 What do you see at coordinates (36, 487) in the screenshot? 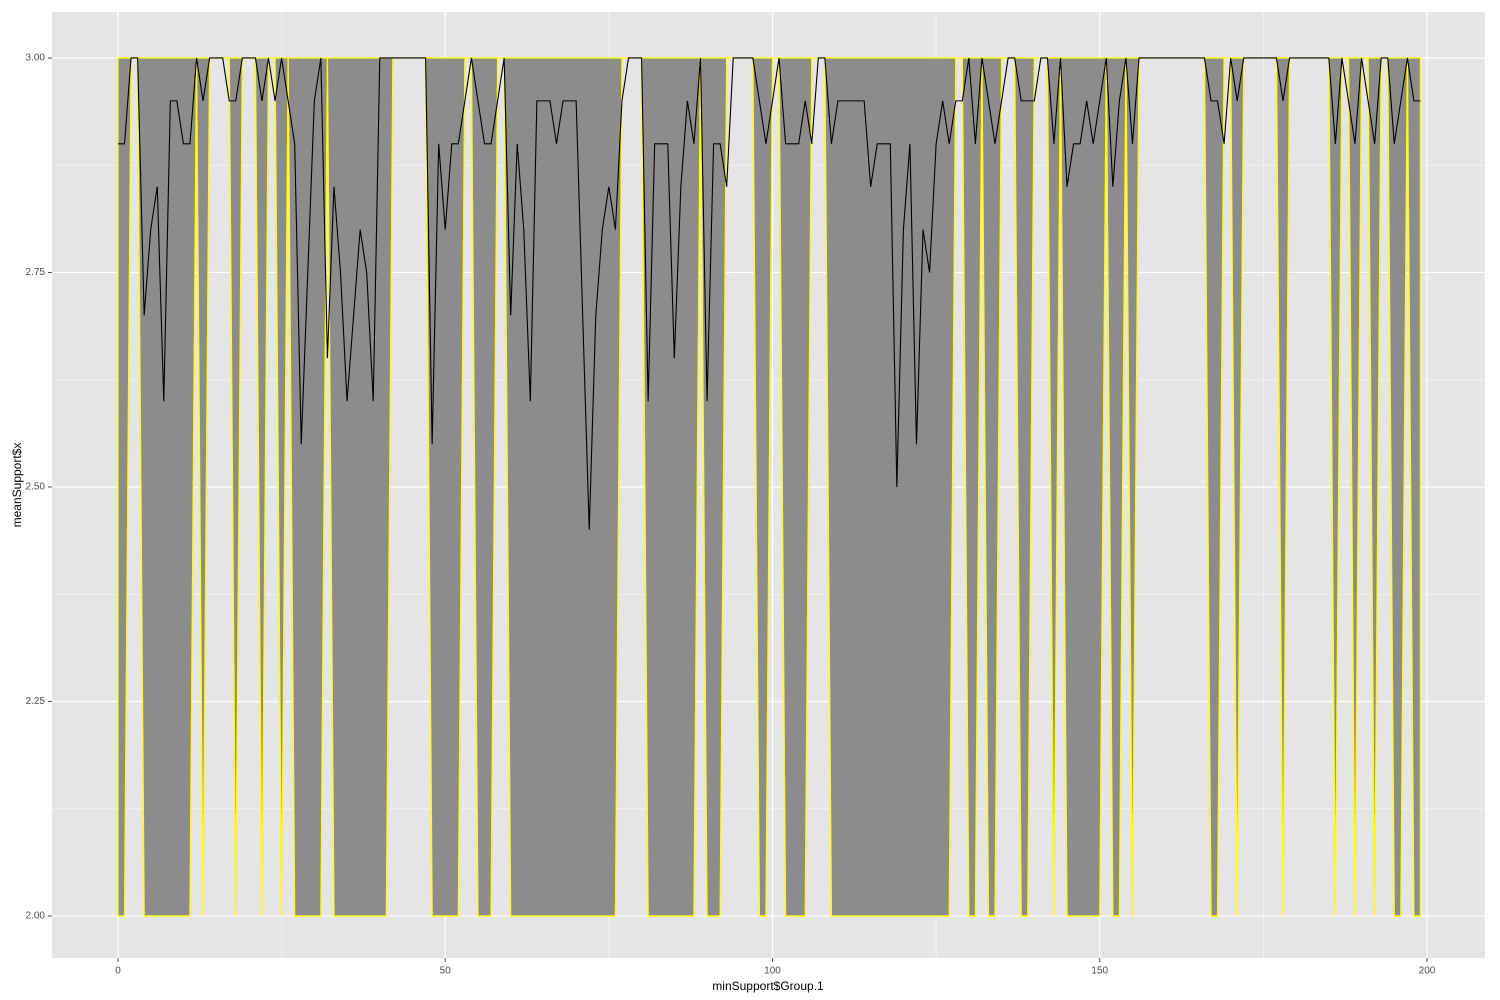
I see `y-tick-label: 2.50` at bounding box center [36, 487].